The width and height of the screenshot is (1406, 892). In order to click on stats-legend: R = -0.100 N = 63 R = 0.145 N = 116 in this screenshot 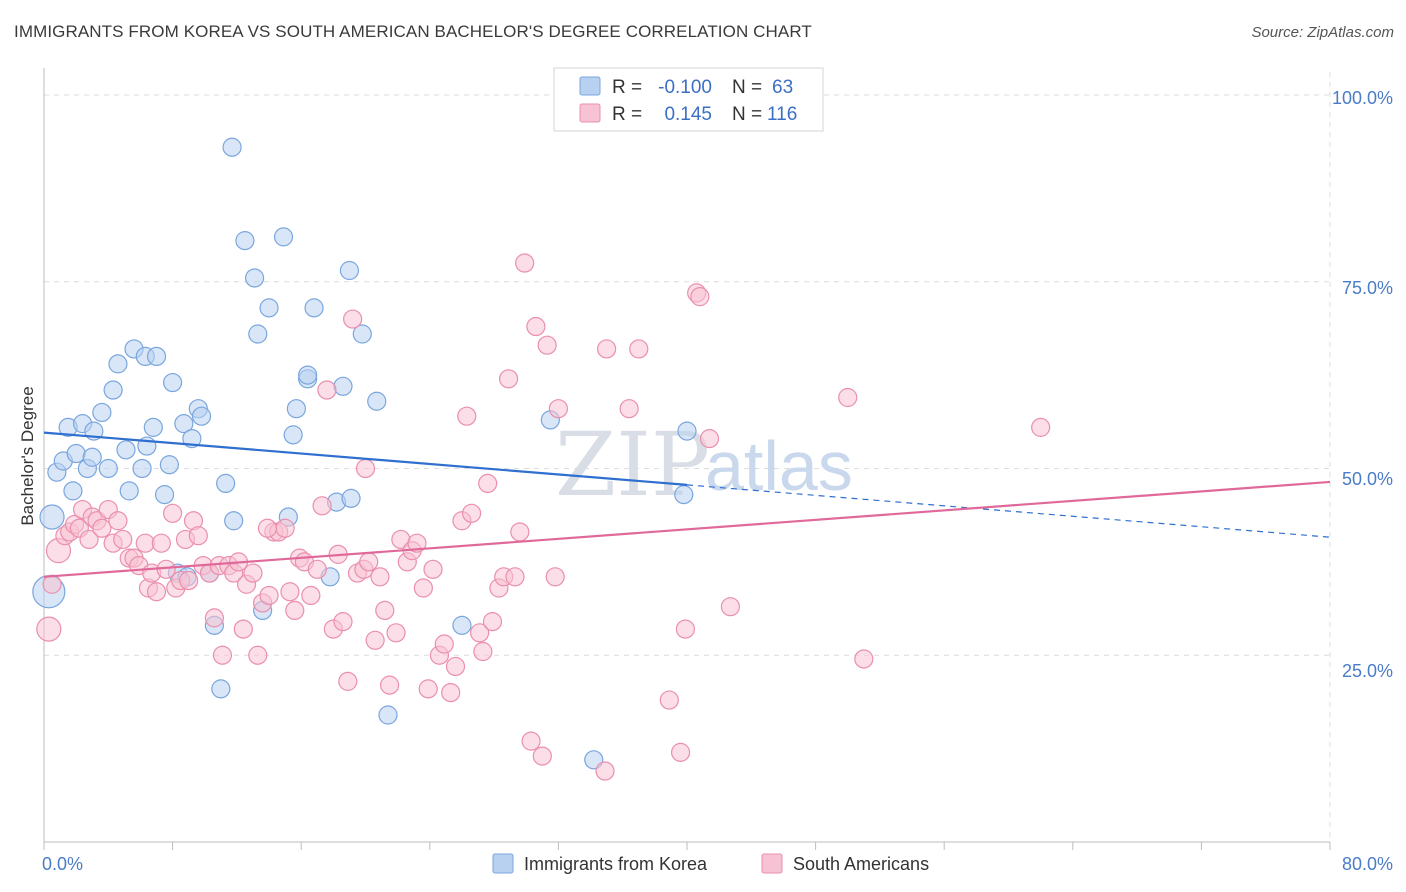, I will do `click(688, 99)`.